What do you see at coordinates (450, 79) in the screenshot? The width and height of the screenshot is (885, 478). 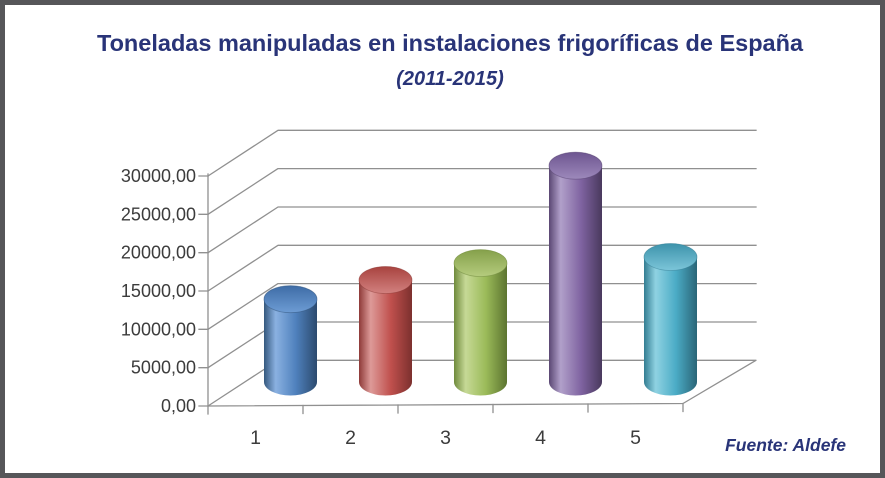 I see `chart-subtitle: (2011-2015)` at bounding box center [450, 79].